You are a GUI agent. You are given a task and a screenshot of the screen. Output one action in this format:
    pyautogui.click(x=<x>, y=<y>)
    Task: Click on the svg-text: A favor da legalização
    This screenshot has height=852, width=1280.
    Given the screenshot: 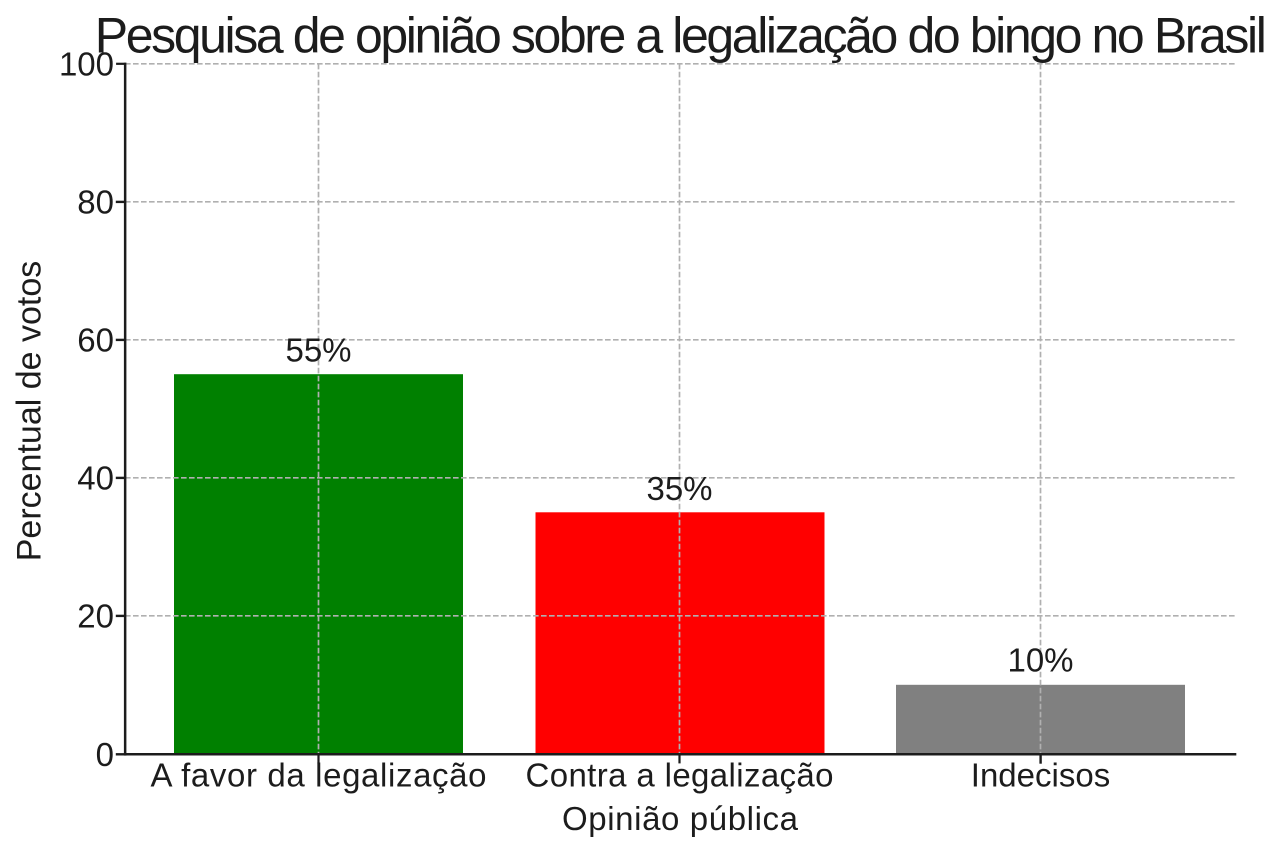 What is the action you would take?
    pyautogui.click(x=319, y=774)
    